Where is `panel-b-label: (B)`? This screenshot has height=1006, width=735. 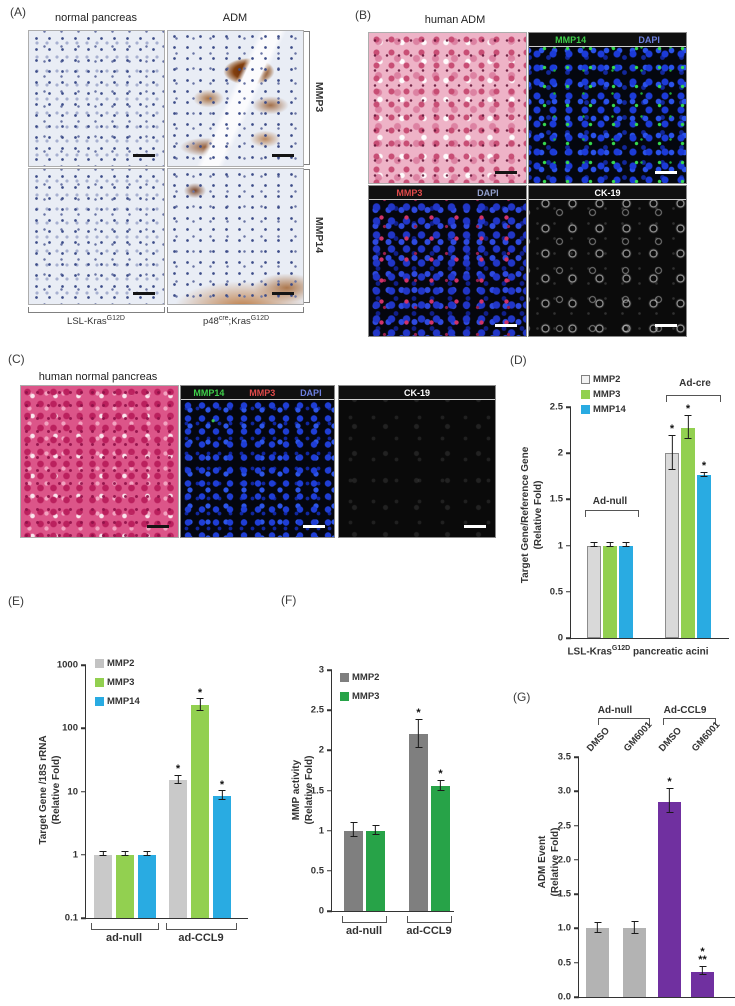 panel-b-label: (B) is located at coordinates (363, 15).